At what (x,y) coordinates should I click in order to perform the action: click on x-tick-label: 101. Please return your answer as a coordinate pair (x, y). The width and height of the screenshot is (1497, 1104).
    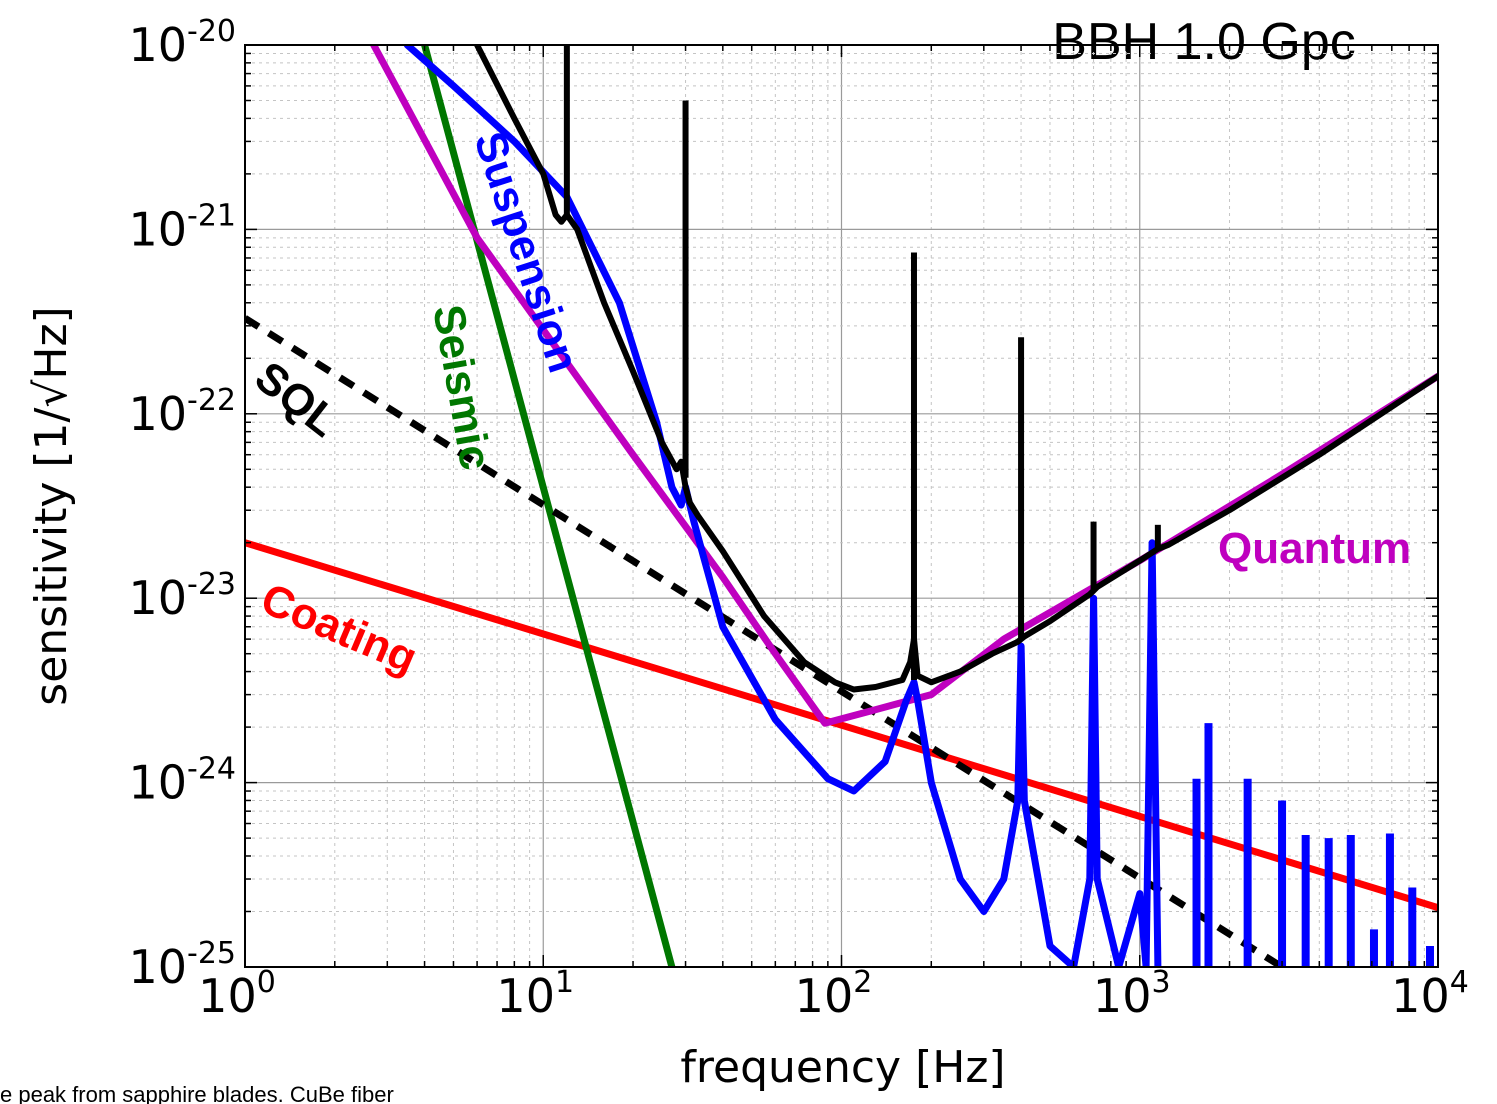
    Looking at the image, I should click on (535, 994).